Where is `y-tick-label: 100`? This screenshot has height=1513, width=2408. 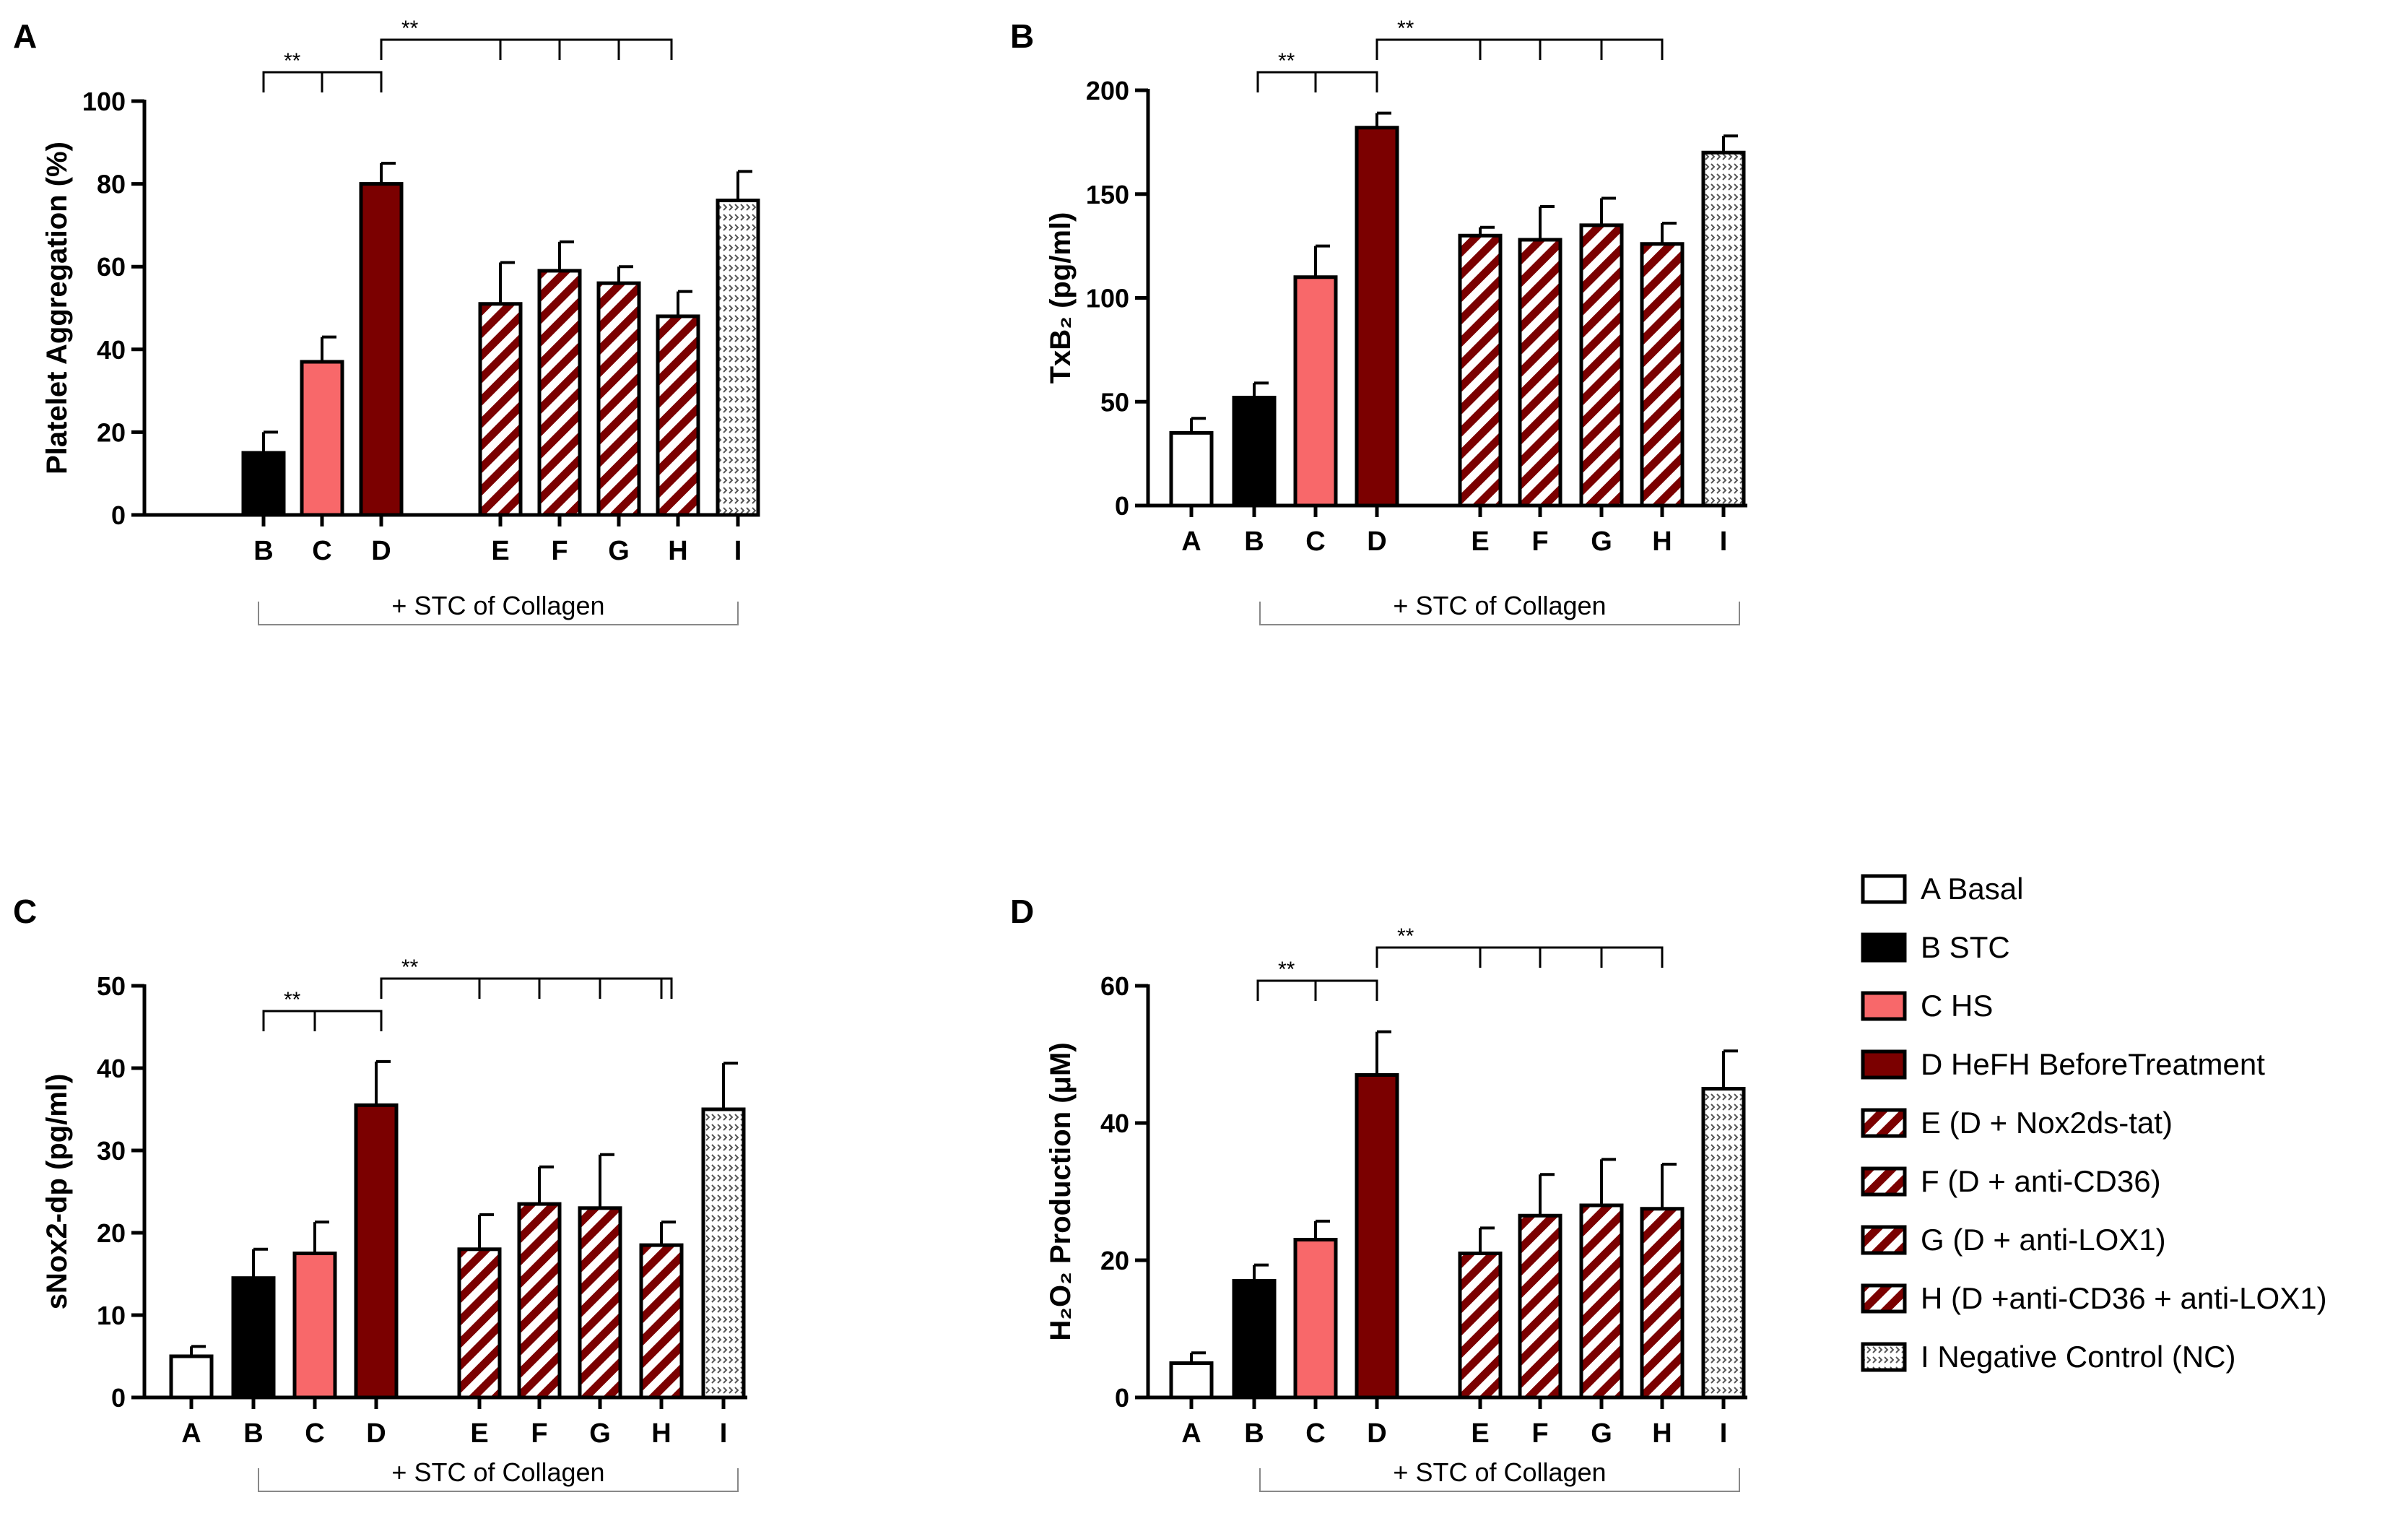 y-tick-label: 100 is located at coordinates (1107, 298).